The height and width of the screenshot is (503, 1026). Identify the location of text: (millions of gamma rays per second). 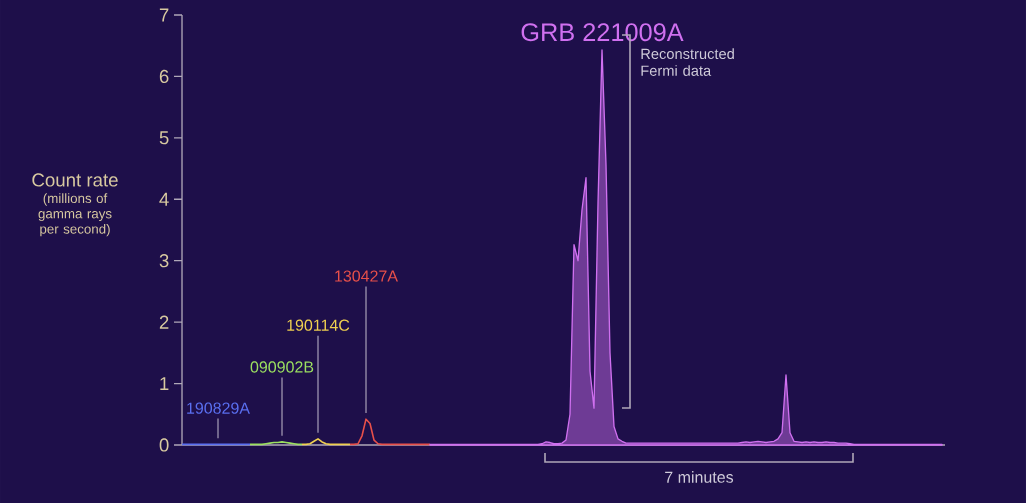
(75, 215).